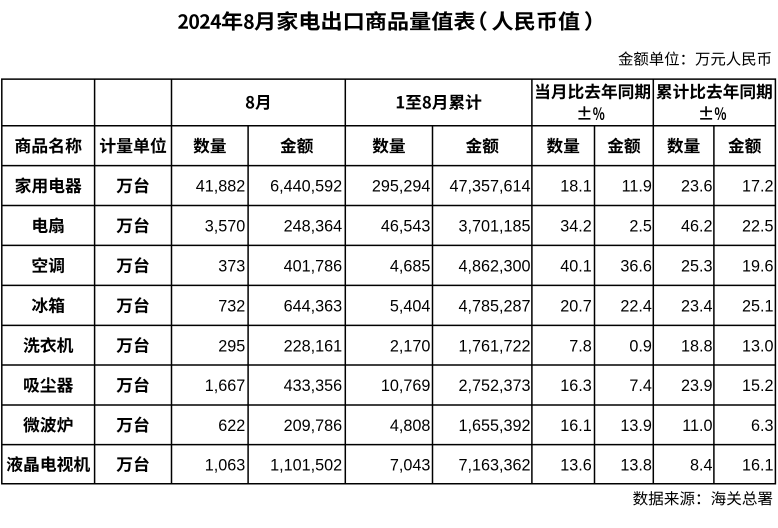 The height and width of the screenshot is (528, 778). Describe the element at coordinates (697, 227) in the screenshot. I see `svg-text: 46.2` at that location.